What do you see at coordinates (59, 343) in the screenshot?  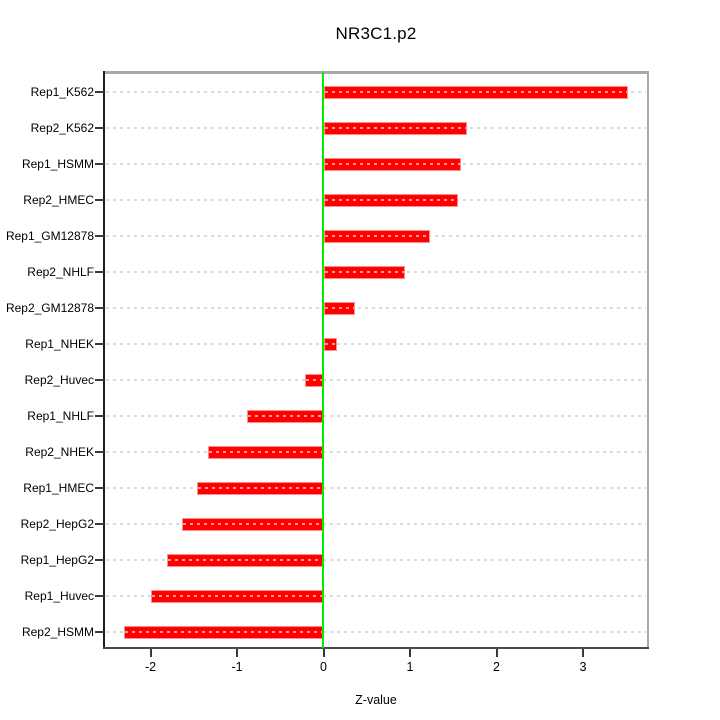 I see `y-tick-label: Rep1_NHEK` at bounding box center [59, 343].